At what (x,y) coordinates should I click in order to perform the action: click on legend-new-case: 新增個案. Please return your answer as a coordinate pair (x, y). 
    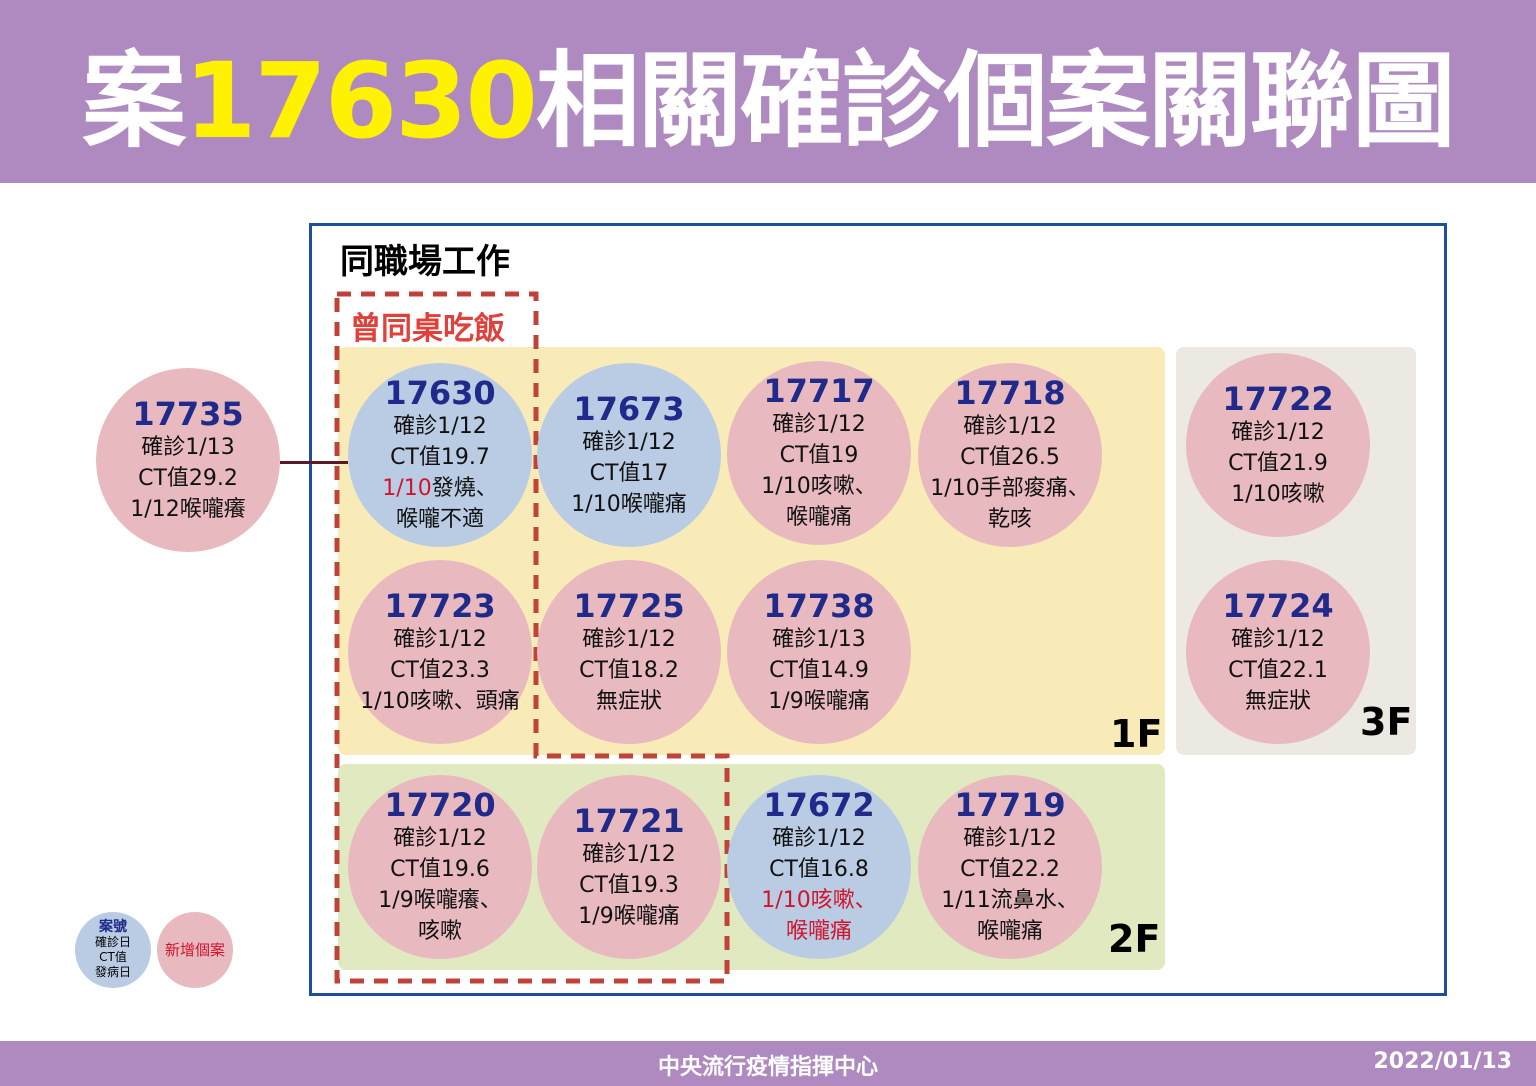
    Looking at the image, I should click on (195, 950).